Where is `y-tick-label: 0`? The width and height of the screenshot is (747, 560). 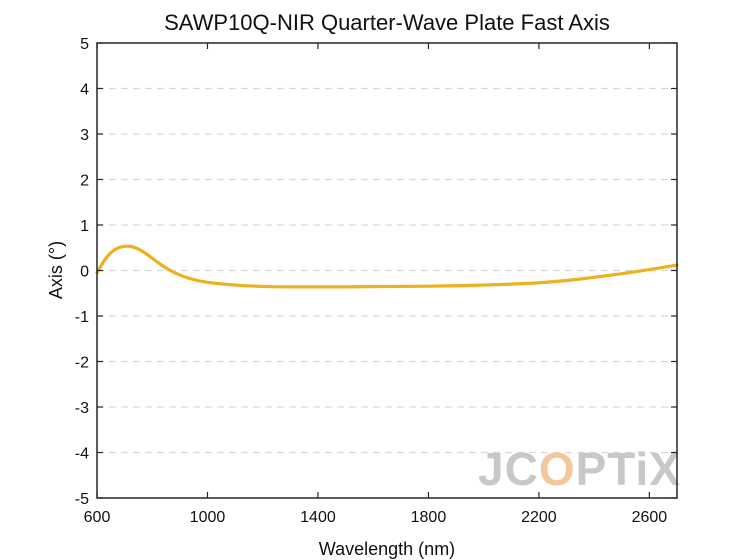 y-tick-label: 0 is located at coordinates (84, 272).